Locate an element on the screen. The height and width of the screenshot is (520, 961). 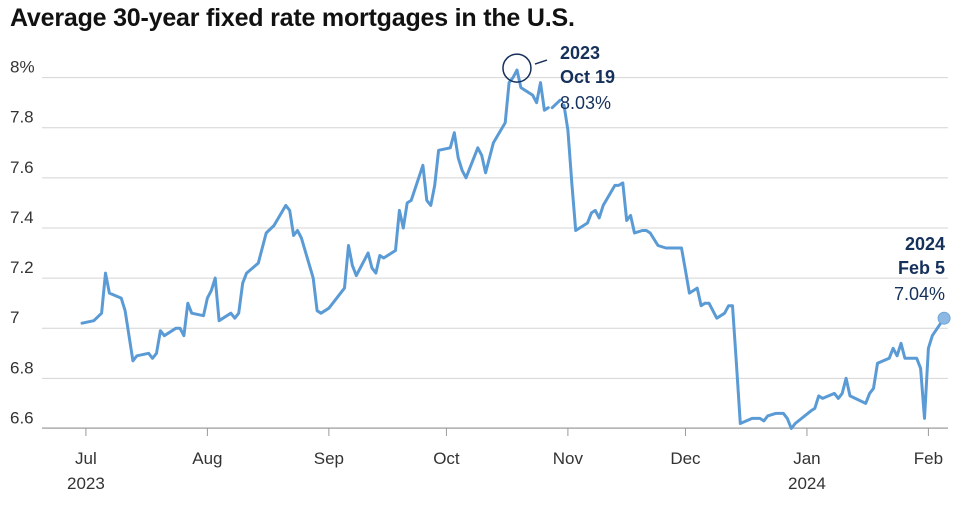
latest-year-label: 2024 is located at coordinates (925, 244).